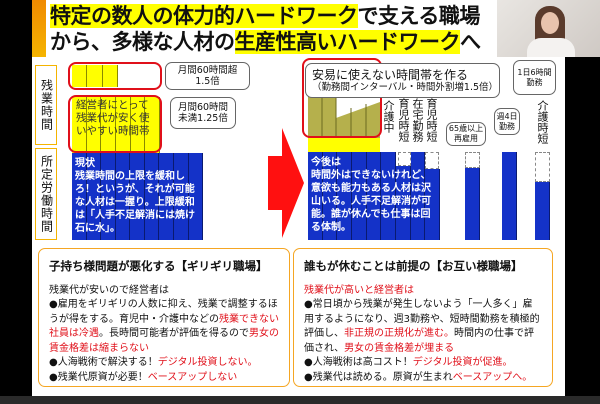 The height and width of the screenshot is (404, 600). I want to click on panel-intro: 残業代が安いので経営者は, so click(109, 290).